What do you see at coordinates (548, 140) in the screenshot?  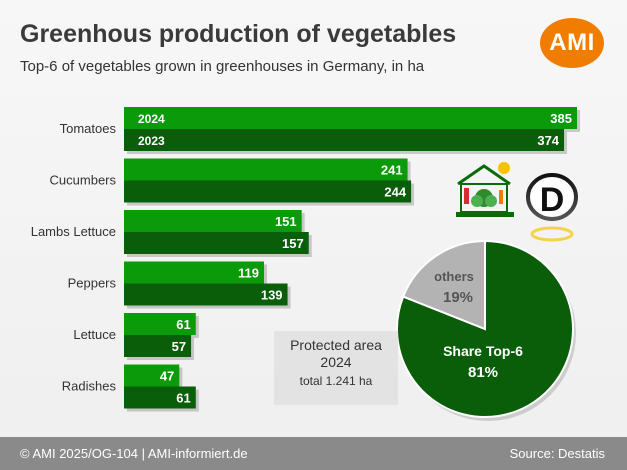 I see `bar-value-label: 374` at bounding box center [548, 140].